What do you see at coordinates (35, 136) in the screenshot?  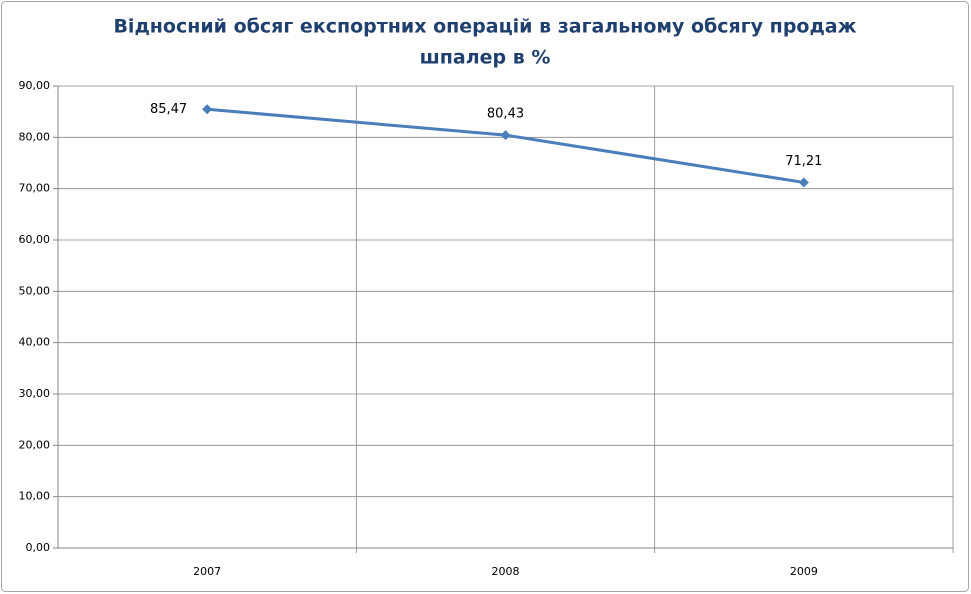 I see `y-tick-label: 80,00` at bounding box center [35, 136].